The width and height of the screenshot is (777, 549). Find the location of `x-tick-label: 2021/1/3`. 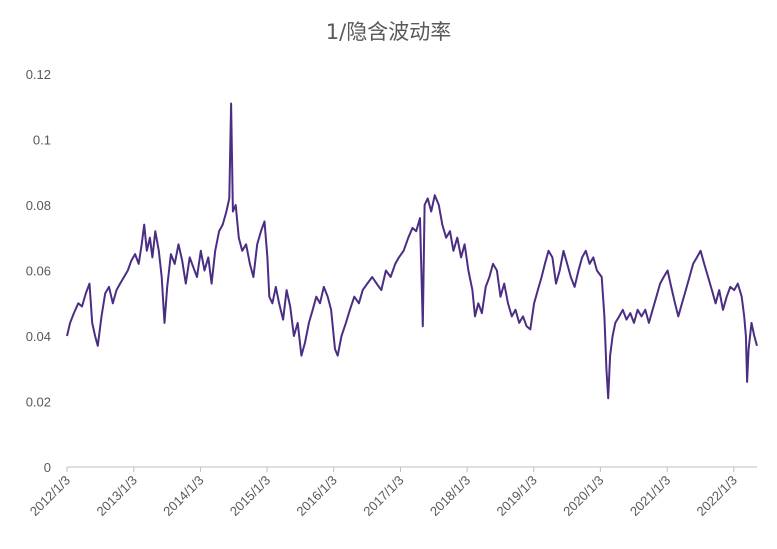

x-tick-label: 2021/1/3 is located at coordinates (650, 496).